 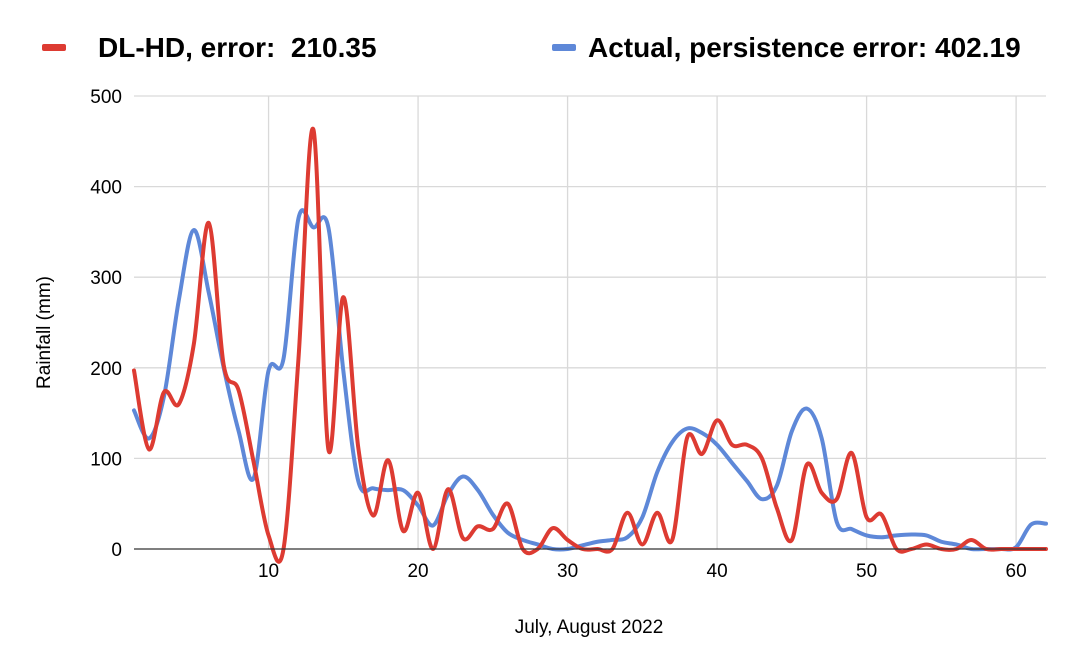 I want to click on x-tick-label: 40, so click(x=717, y=571).